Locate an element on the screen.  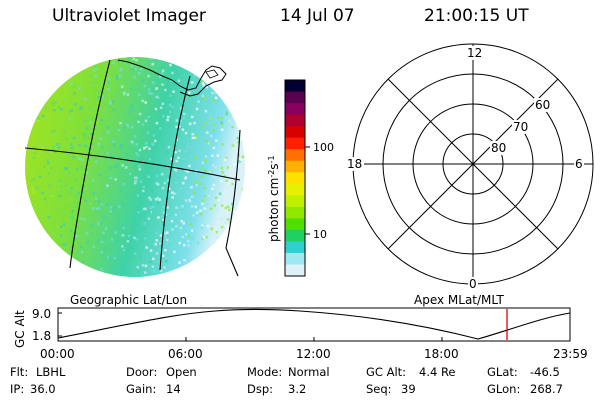
status-glon-value: 268.7 is located at coordinates (546, 389).